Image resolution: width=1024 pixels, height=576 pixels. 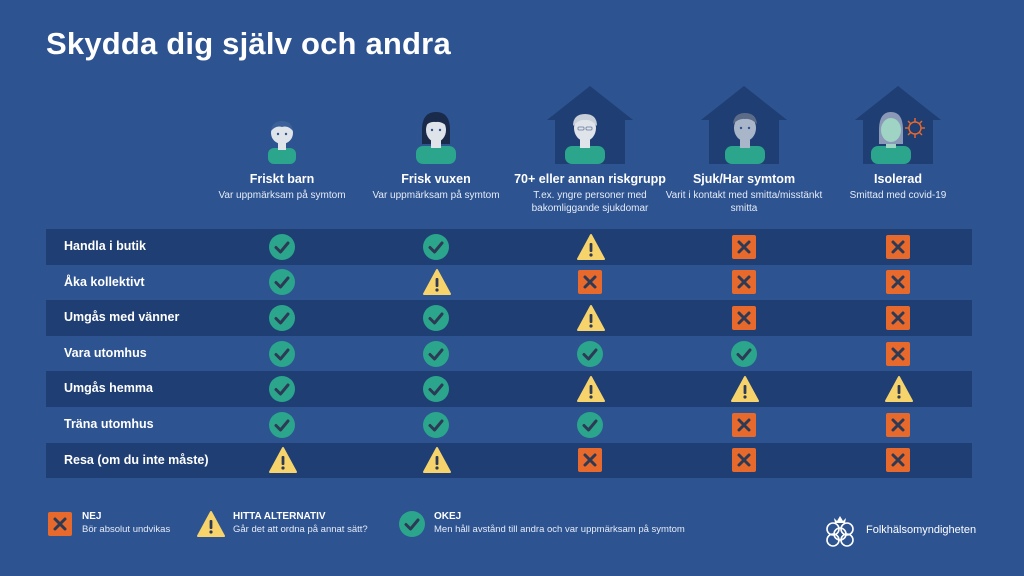 I want to click on table-row: Åka kollektivt, so click(x=509, y=283).